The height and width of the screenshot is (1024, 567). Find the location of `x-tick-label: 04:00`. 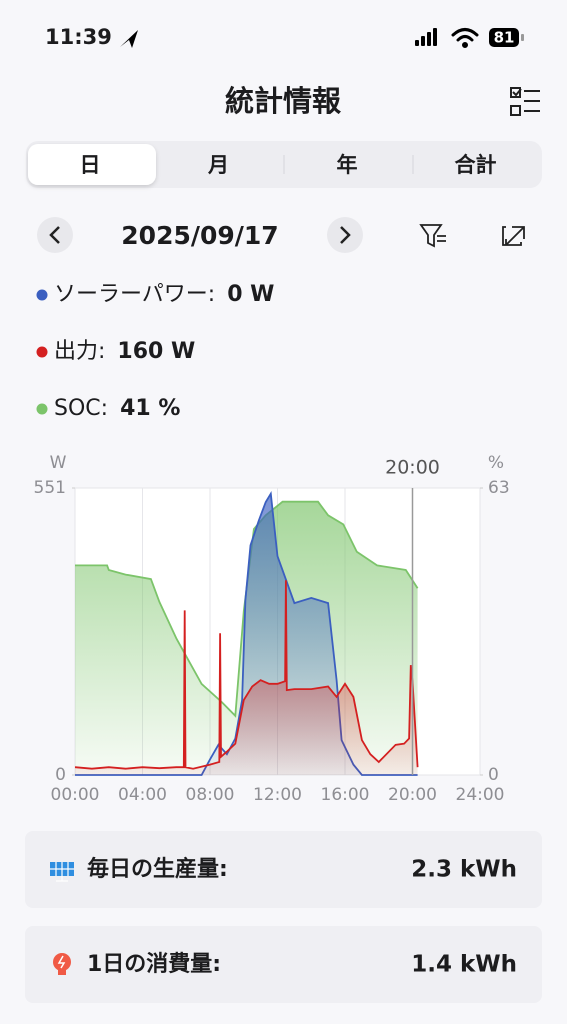

x-tick-label: 04:00 is located at coordinates (142, 795).